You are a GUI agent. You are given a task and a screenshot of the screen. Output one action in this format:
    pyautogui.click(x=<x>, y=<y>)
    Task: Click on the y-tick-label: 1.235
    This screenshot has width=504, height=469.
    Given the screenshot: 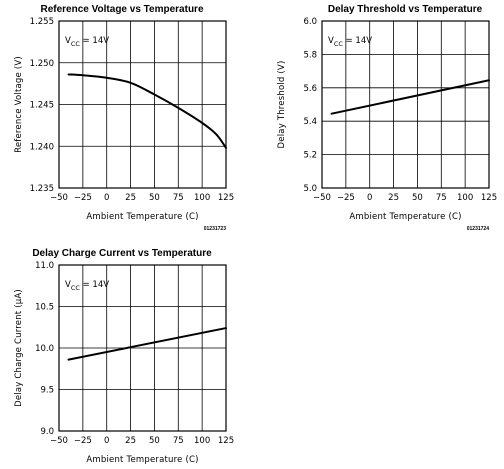 What is the action you would take?
    pyautogui.click(x=42, y=189)
    